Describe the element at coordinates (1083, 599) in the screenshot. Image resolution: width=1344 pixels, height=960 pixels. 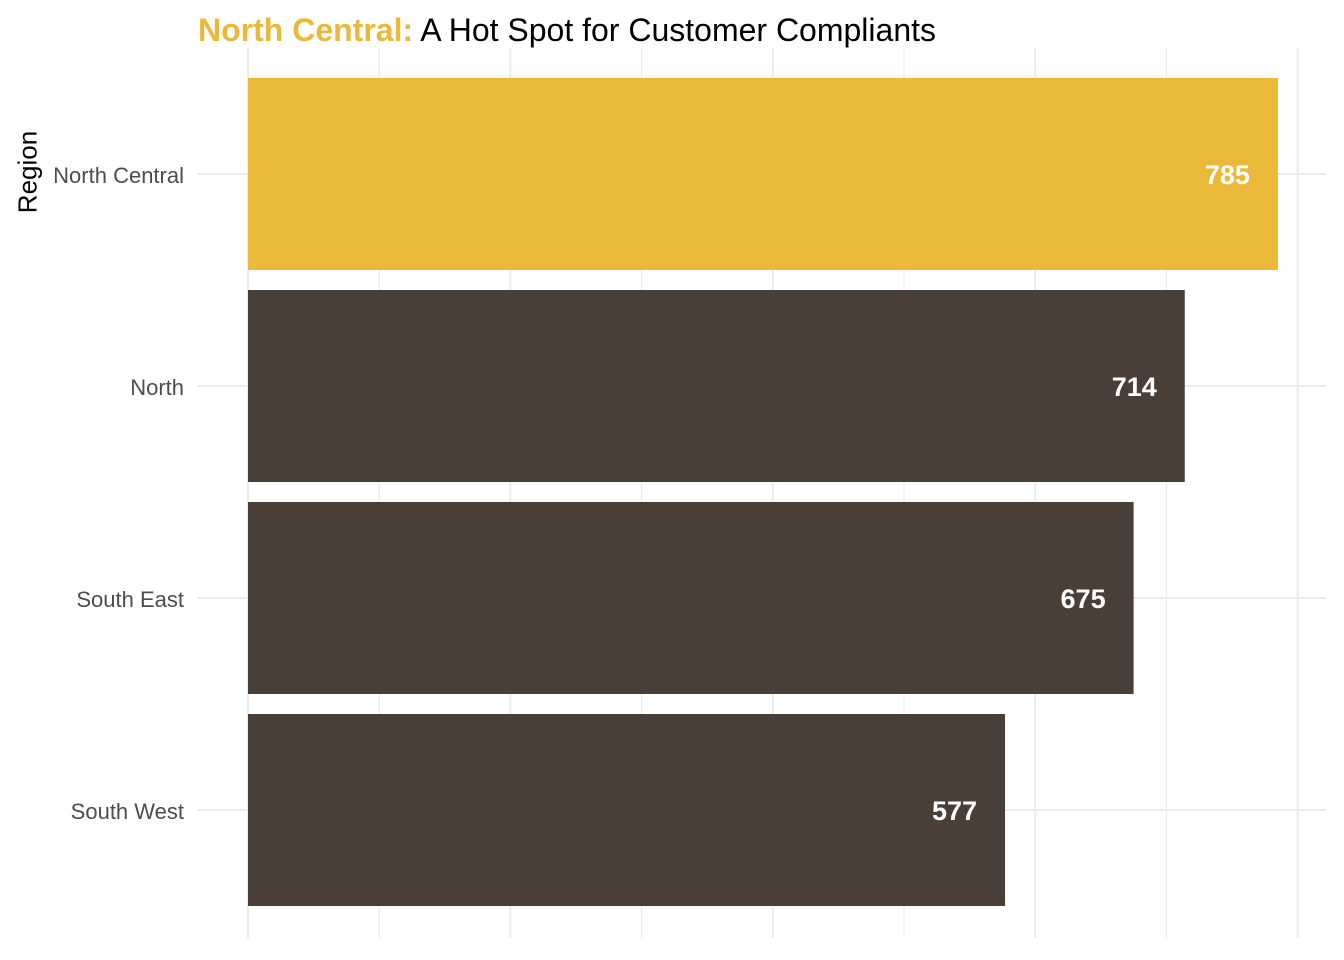
I see `bar-value-label: 675` at that location.